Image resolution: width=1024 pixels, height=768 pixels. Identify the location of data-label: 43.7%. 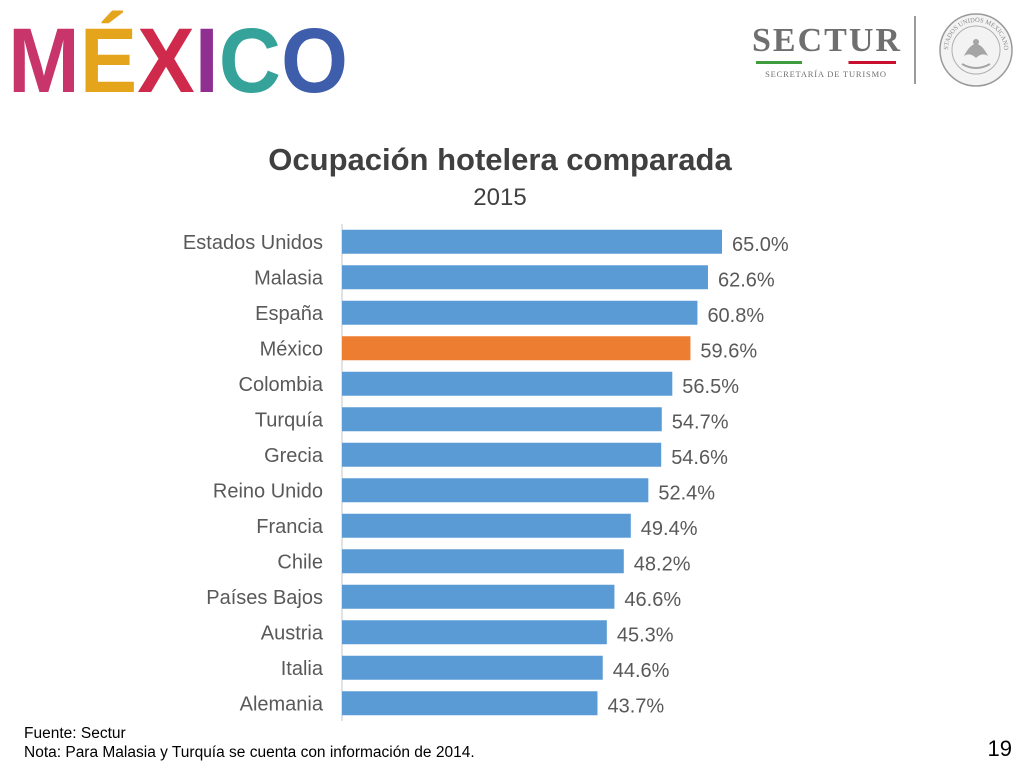
(635, 706).